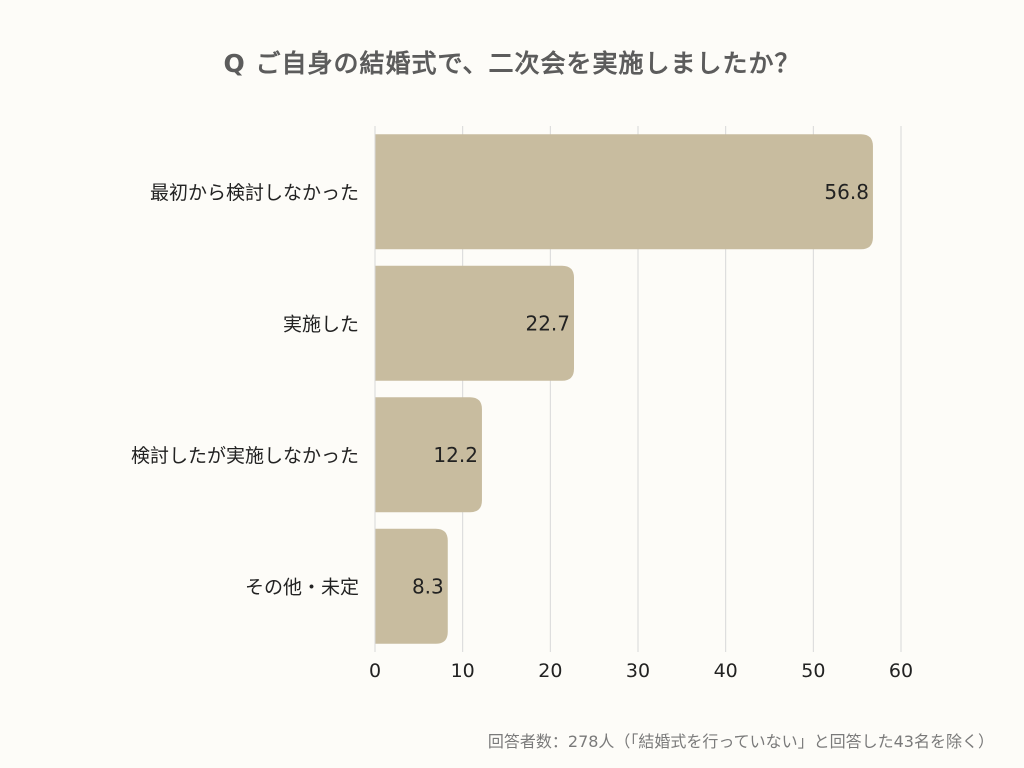 Image resolution: width=1024 pixels, height=768 pixels. Describe the element at coordinates (302, 587) in the screenshot. I see `category-label-4: その他・未定` at that location.